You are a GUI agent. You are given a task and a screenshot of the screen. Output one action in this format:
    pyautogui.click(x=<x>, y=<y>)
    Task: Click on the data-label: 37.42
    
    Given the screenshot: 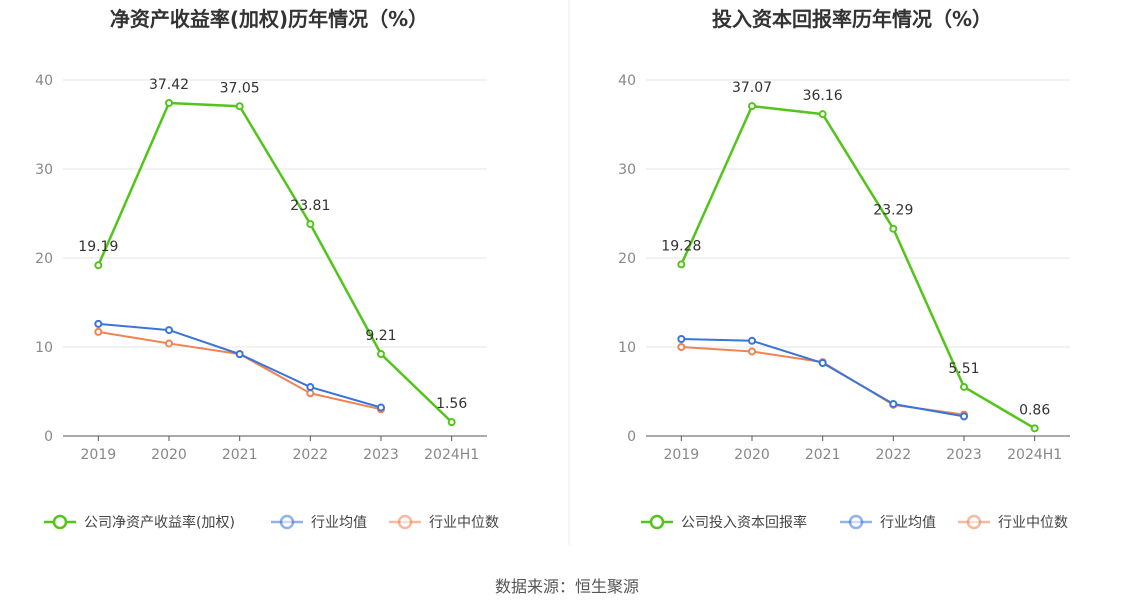 What is the action you would take?
    pyautogui.click(x=169, y=85)
    